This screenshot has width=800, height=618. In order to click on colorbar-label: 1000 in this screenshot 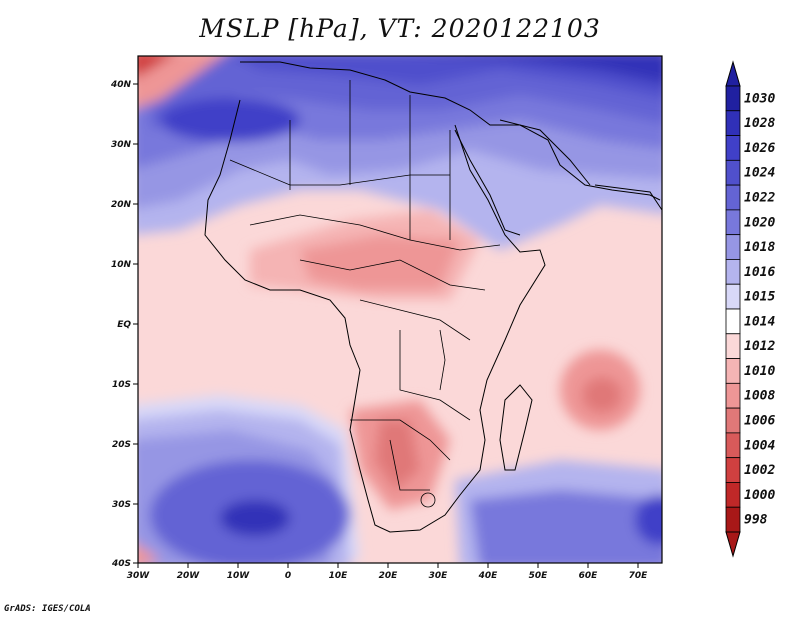, I will do `click(759, 495)`.